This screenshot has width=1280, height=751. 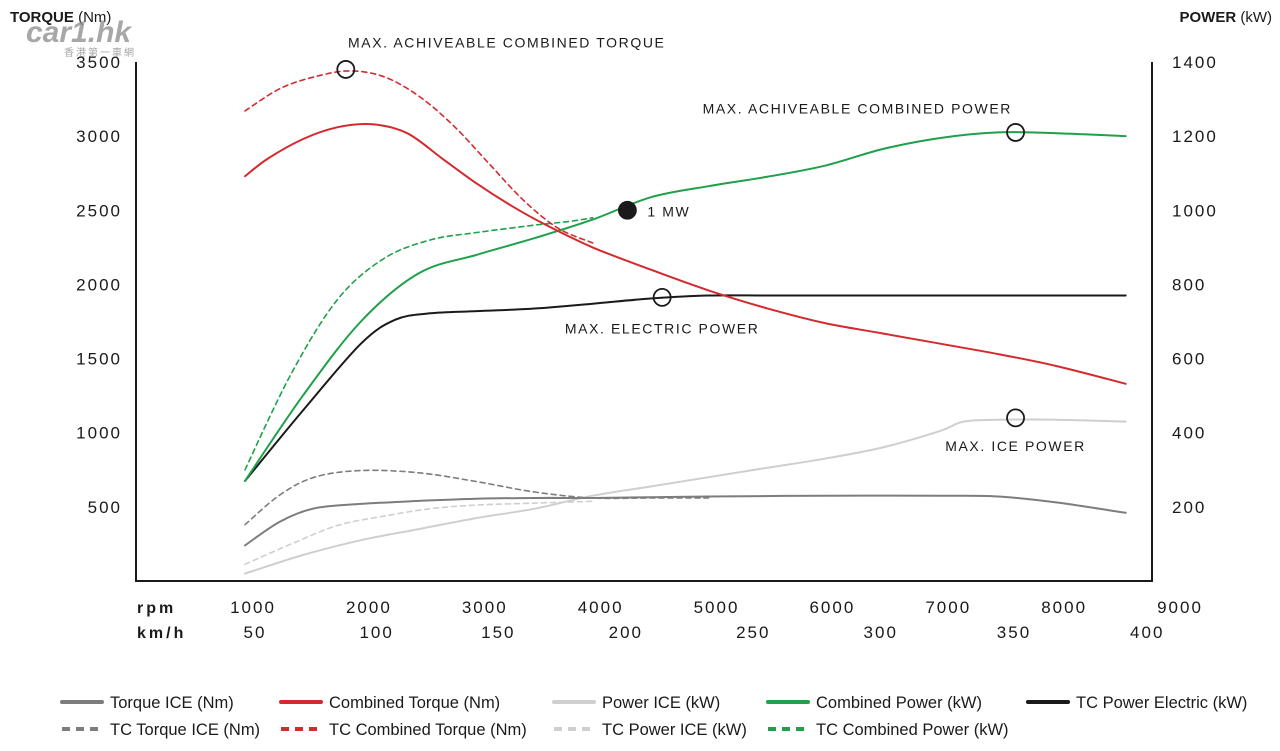 What do you see at coordinates (99, 359) in the screenshot?
I see `left-tick-label: 1500` at bounding box center [99, 359].